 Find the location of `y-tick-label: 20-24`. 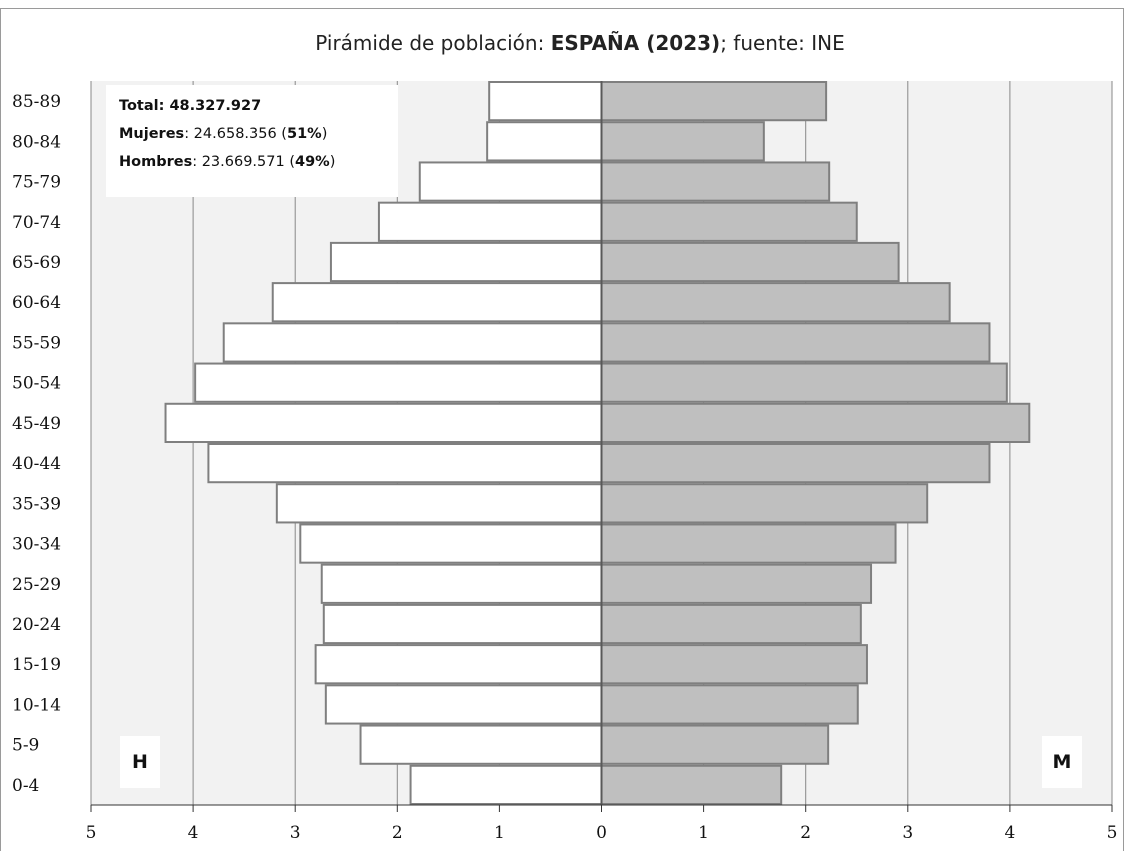

y-tick-label: 20-24 is located at coordinates (36, 625).